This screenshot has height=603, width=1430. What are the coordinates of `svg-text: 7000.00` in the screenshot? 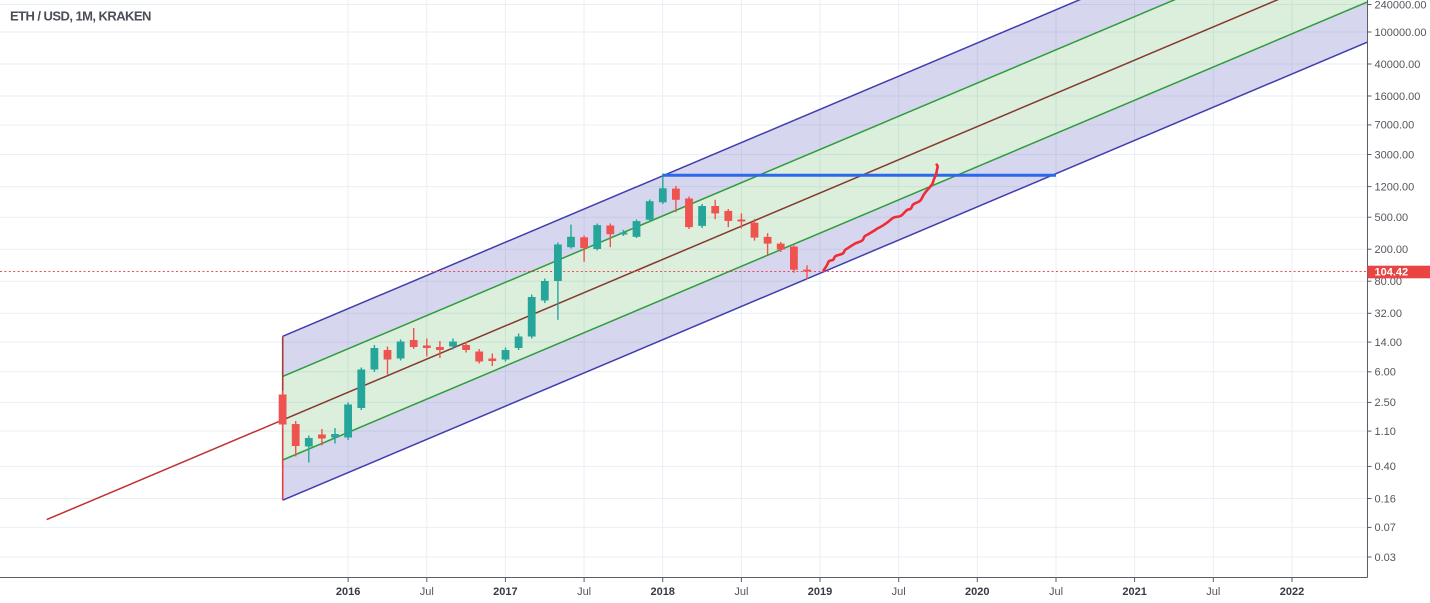 It's located at (1395, 126).